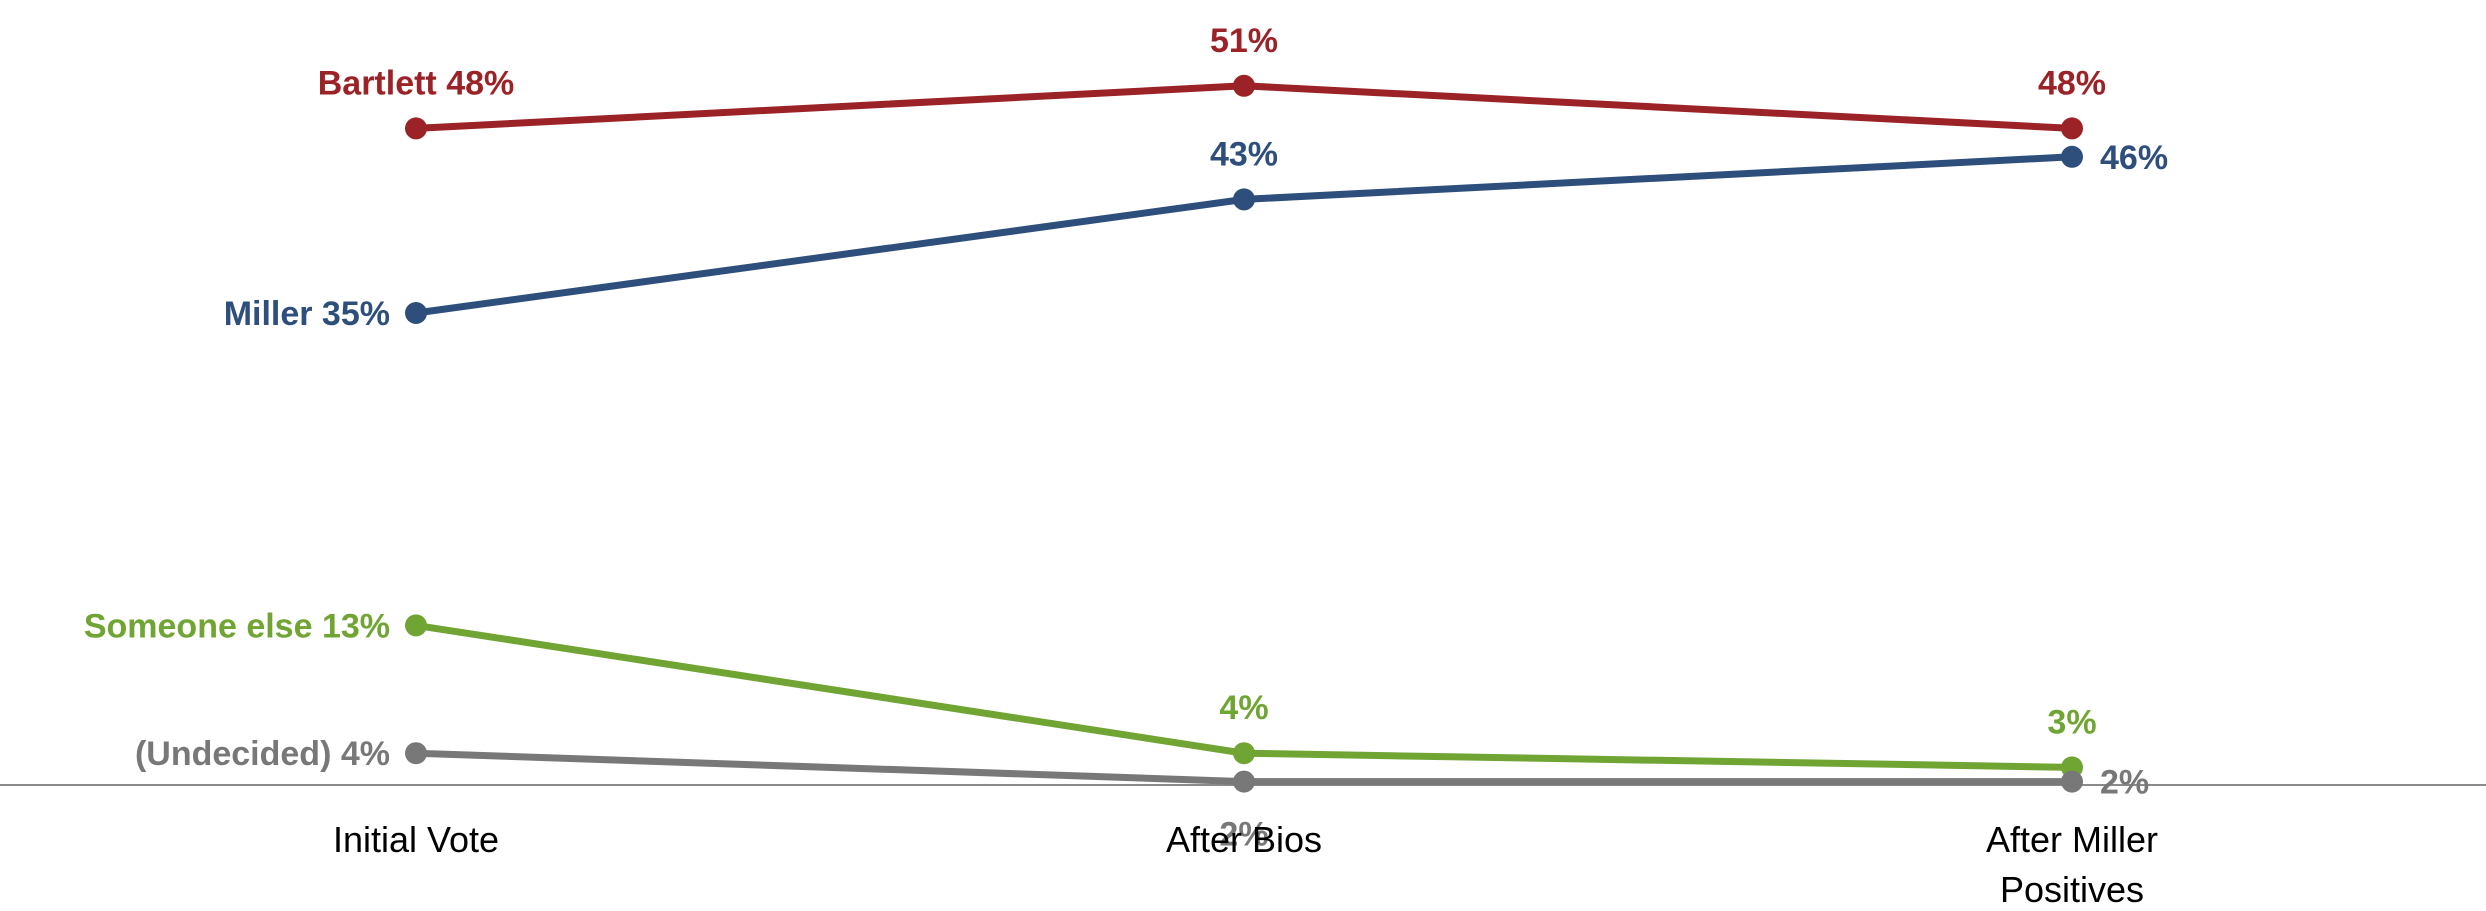 This screenshot has width=2486, height=911. What do you see at coordinates (416, 839) in the screenshot?
I see `x-tick-label-1: Initial Vote` at bounding box center [416, 839].